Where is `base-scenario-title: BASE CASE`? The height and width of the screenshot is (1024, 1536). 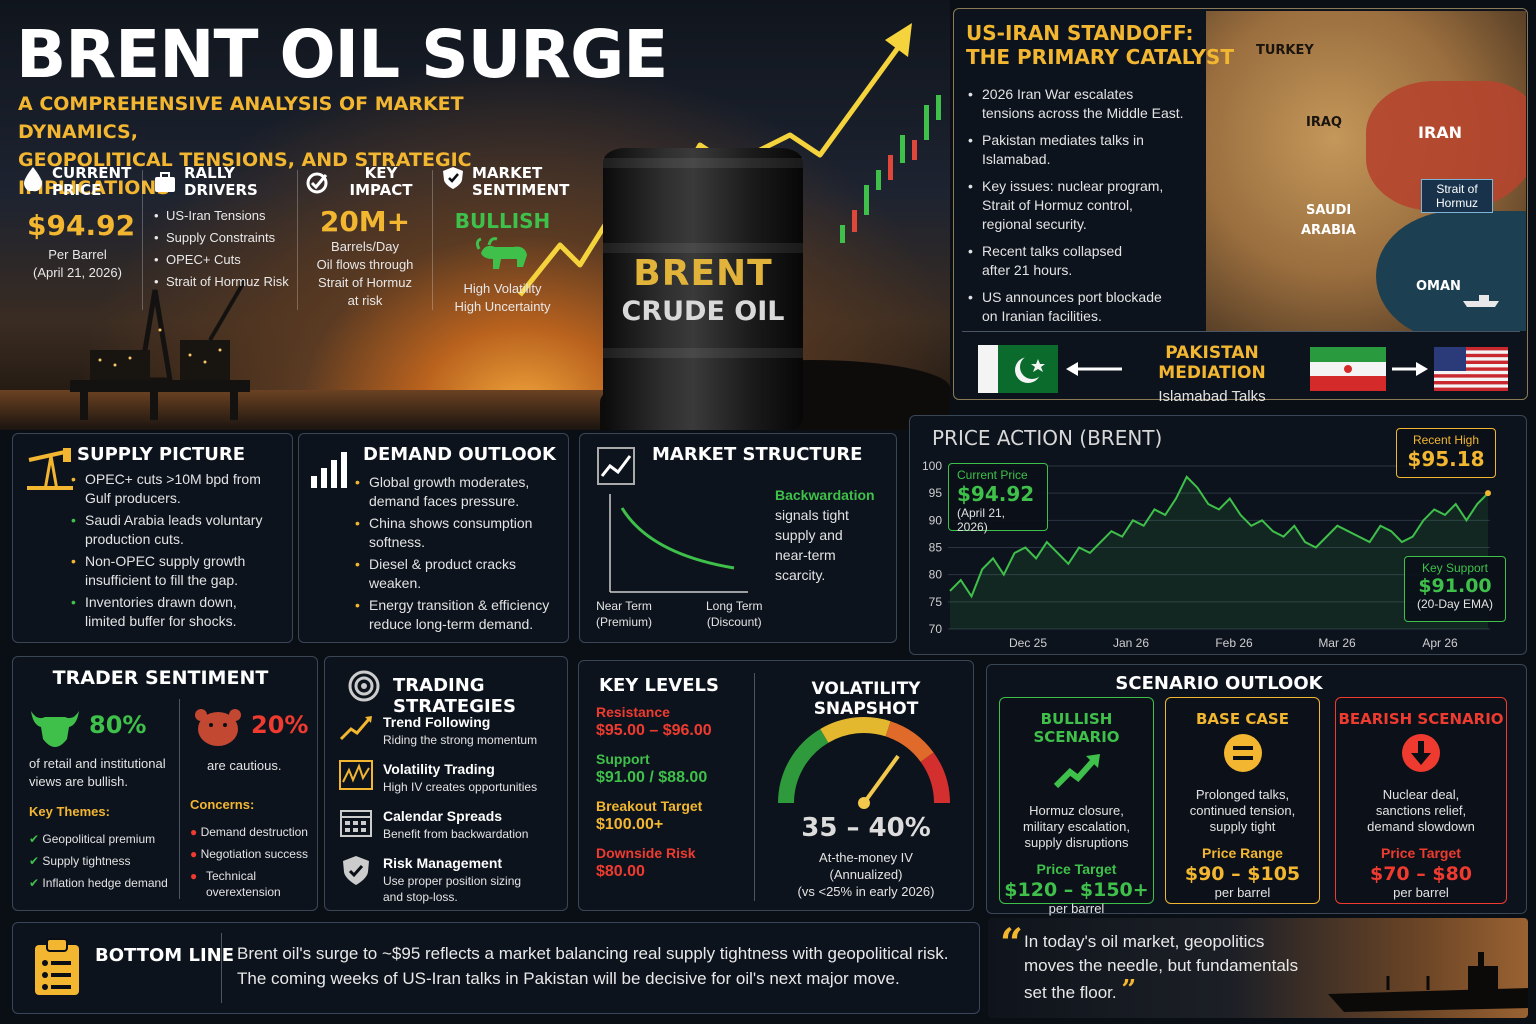 base-scenario-title: BASE CASE is located at coordinates (1242, 719).